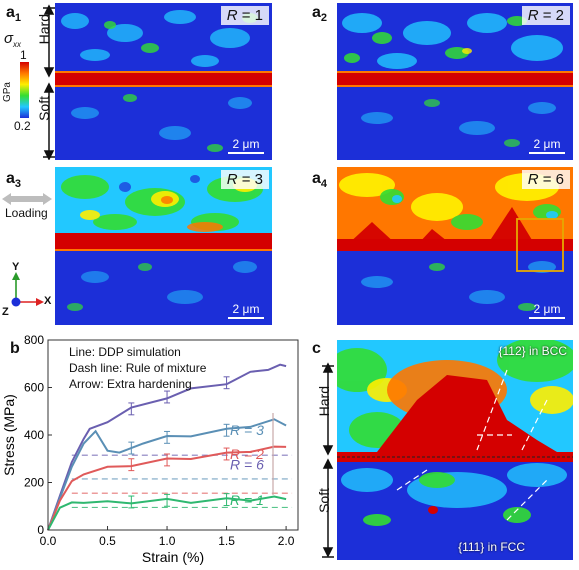  Describe the element at coordinates (547, 145) in the screenshot. I see `scale-bar-a2: 2 μm` at that location.